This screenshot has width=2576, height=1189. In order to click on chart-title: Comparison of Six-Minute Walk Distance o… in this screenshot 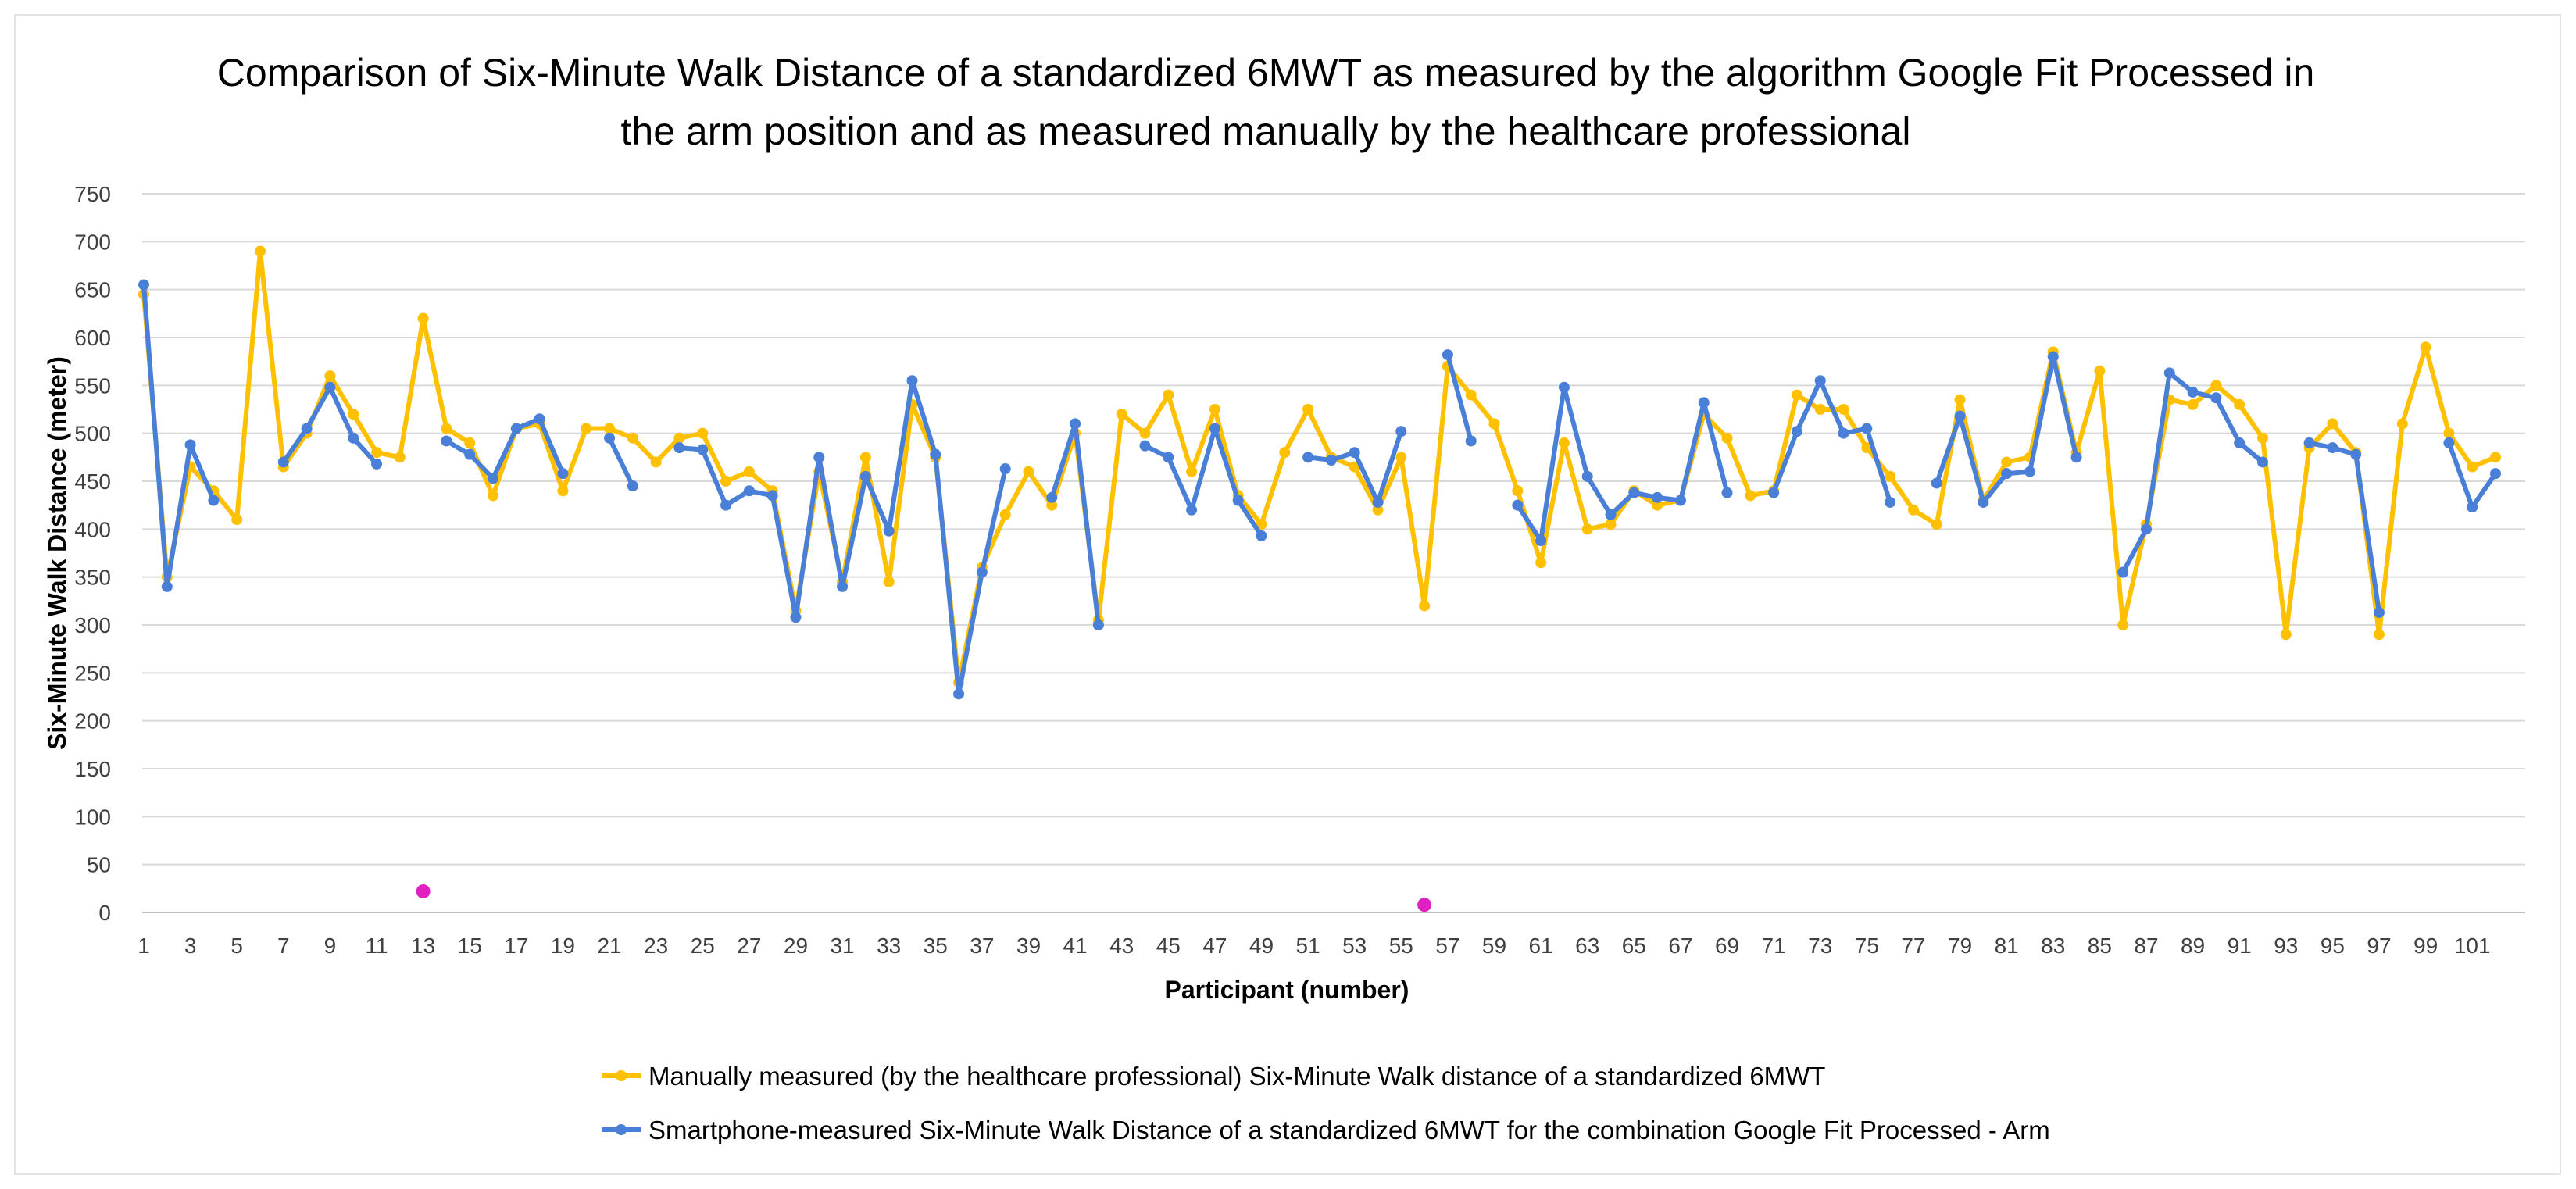, I will do `click(1266, 102)`.